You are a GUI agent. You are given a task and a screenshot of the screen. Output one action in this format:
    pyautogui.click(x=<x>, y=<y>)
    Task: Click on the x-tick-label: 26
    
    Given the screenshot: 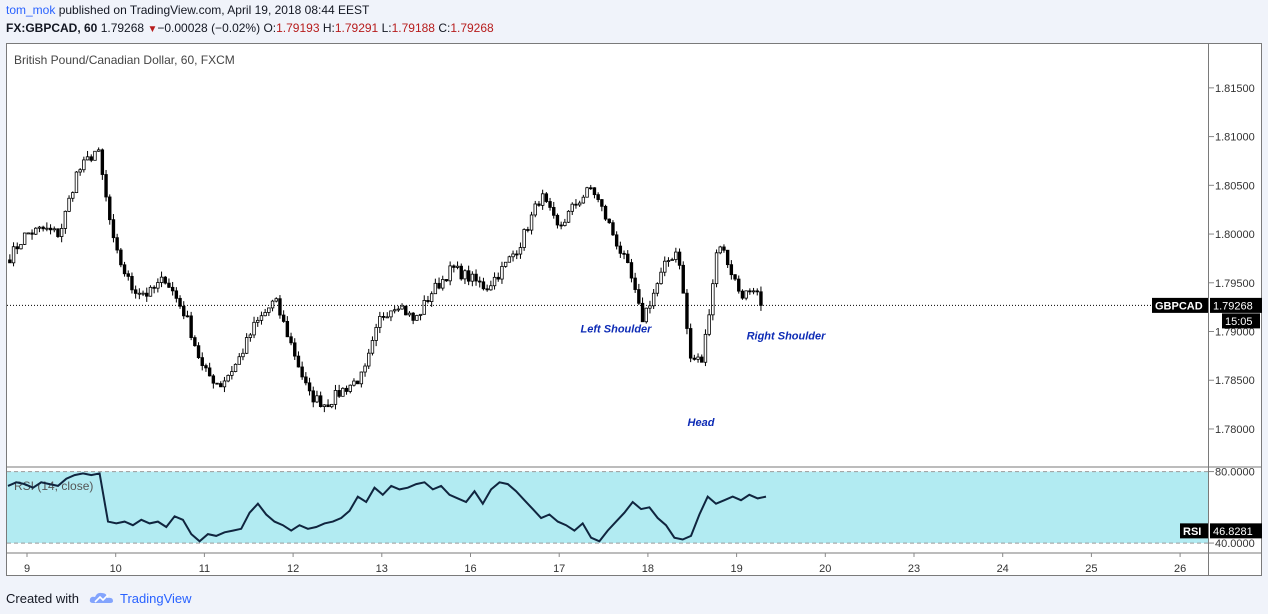 What is the action you would take?
    pyautogui.click(x=1180, y=569)
    